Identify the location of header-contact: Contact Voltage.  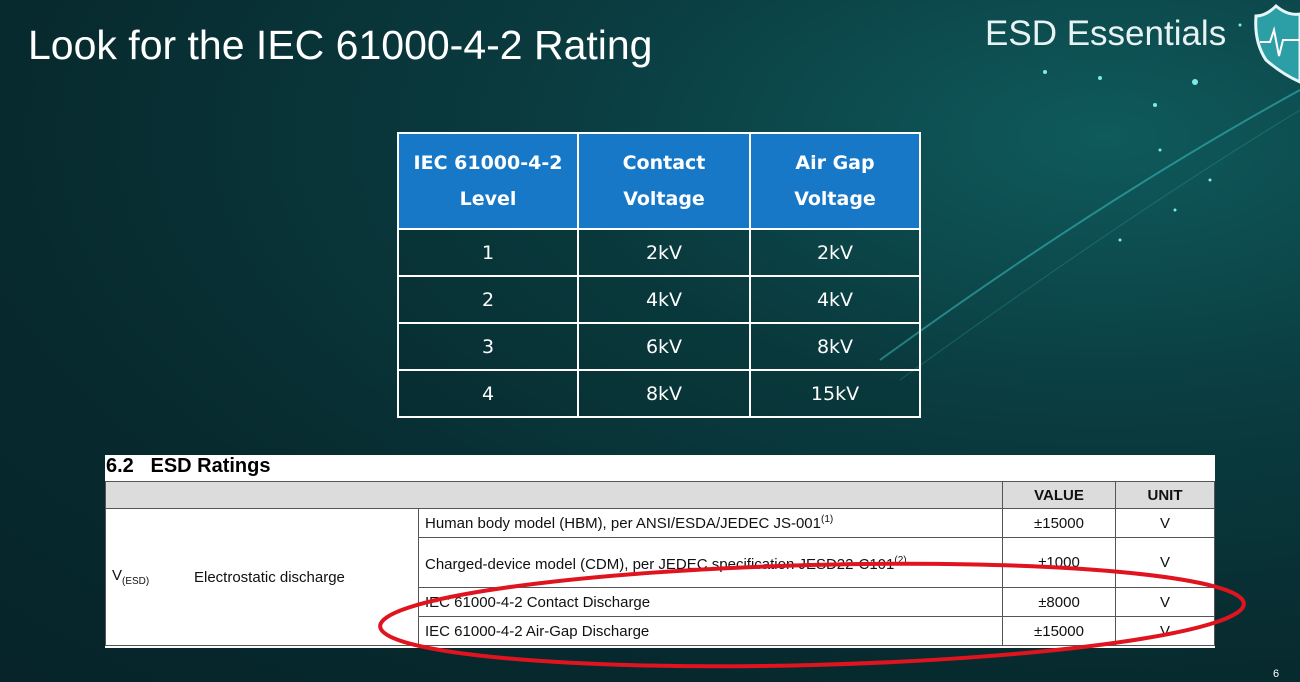
(664, 181).